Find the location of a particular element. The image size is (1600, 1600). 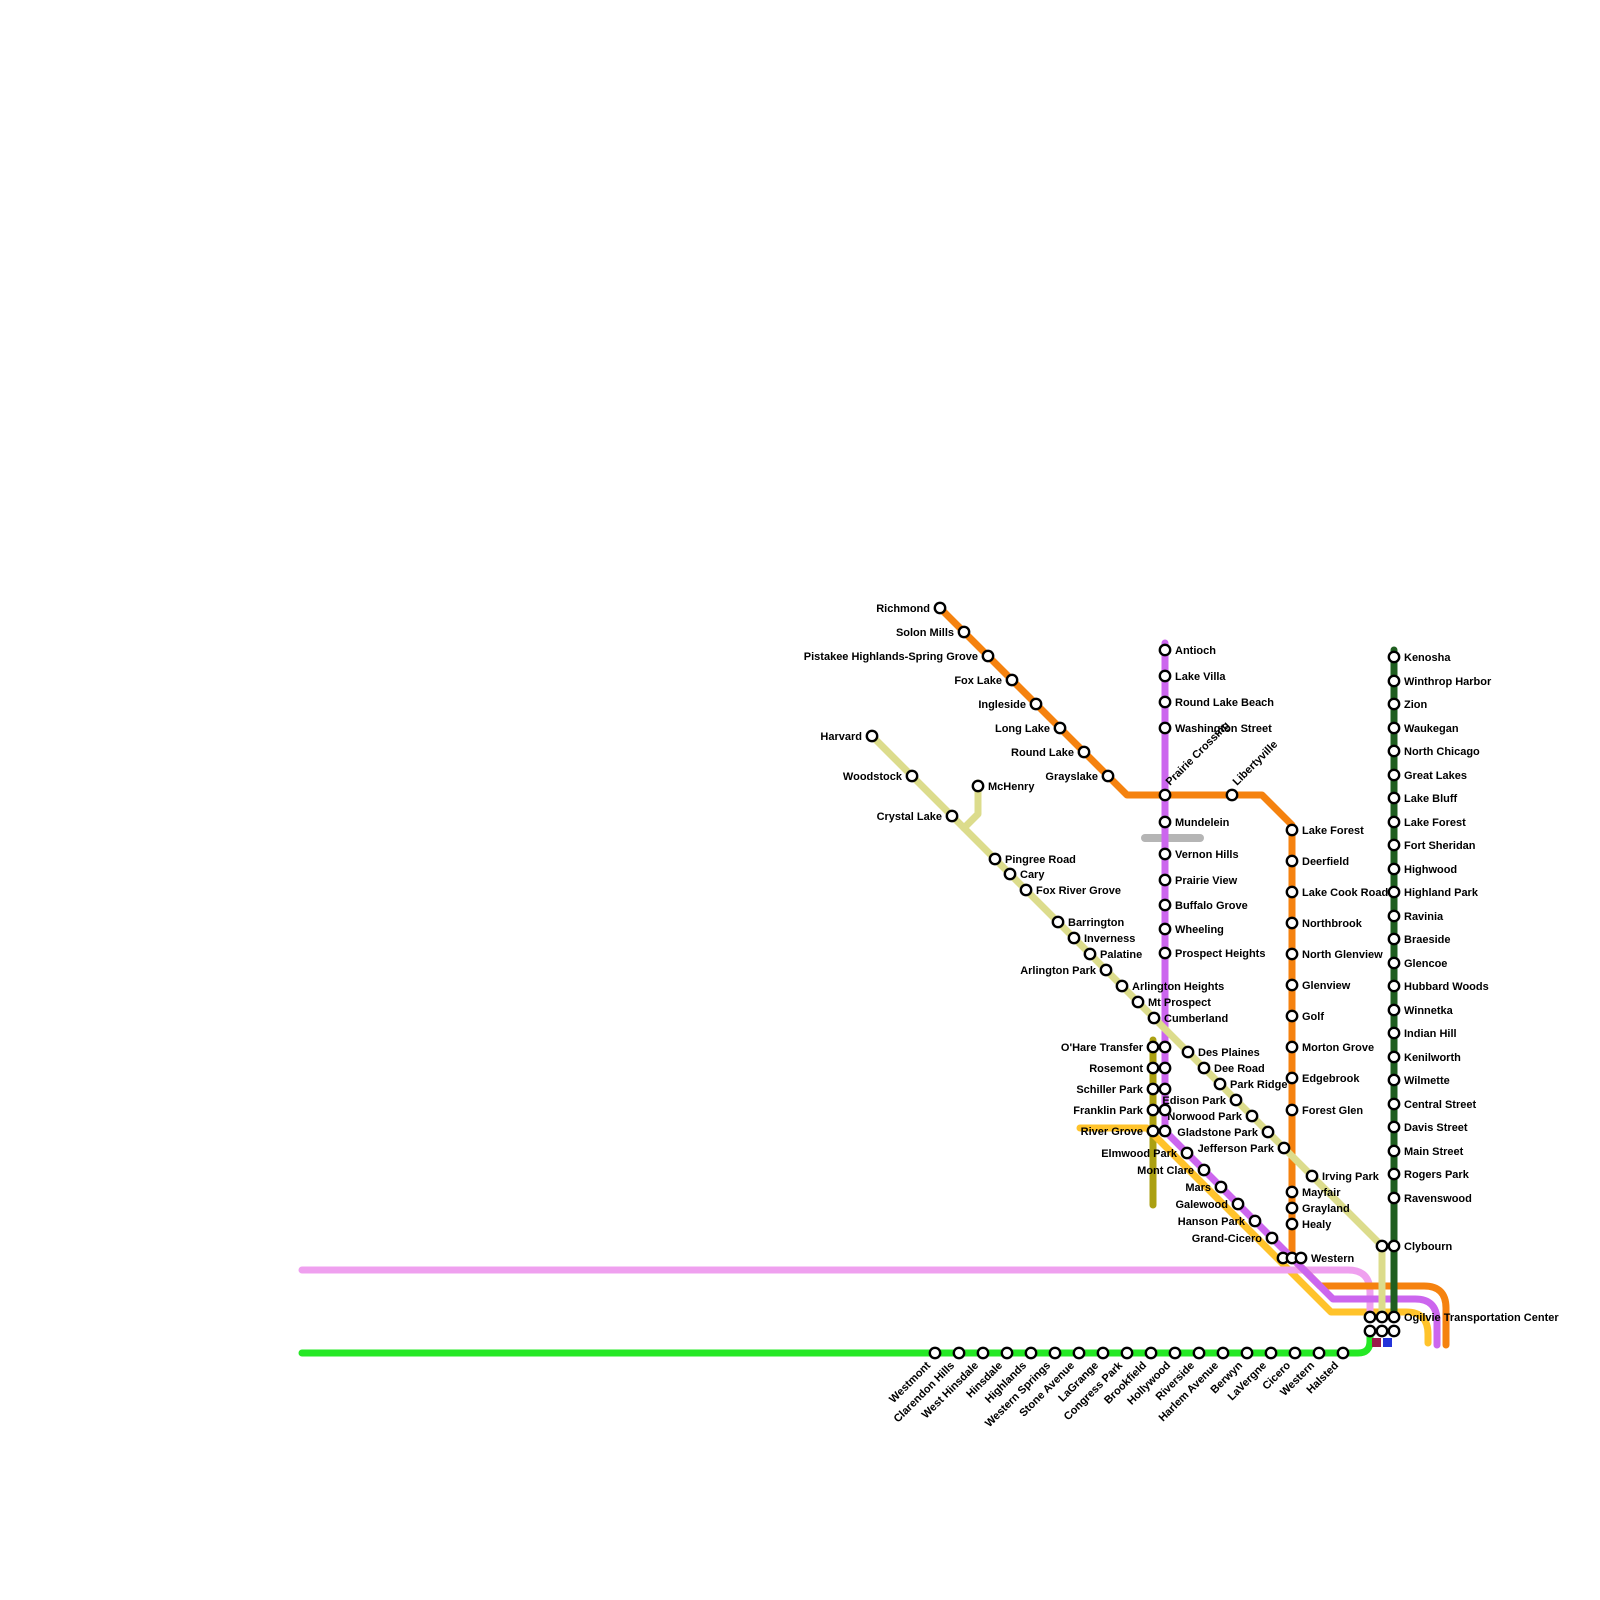

station-cumberland: Cumberland is located at coordinates (1187, 1018).